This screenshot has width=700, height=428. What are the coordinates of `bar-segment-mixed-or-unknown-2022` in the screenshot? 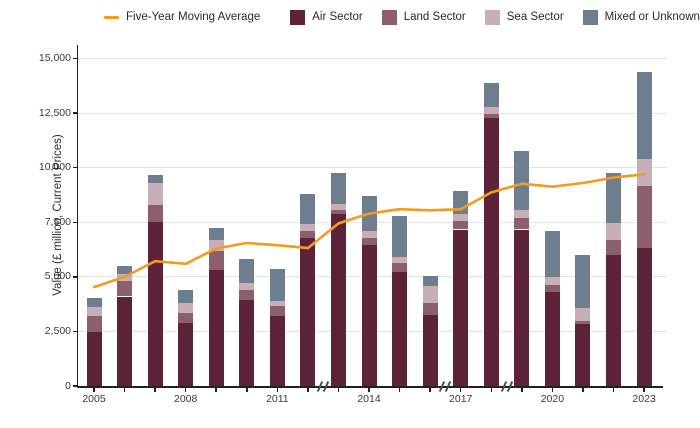 It's located at (614, 198).